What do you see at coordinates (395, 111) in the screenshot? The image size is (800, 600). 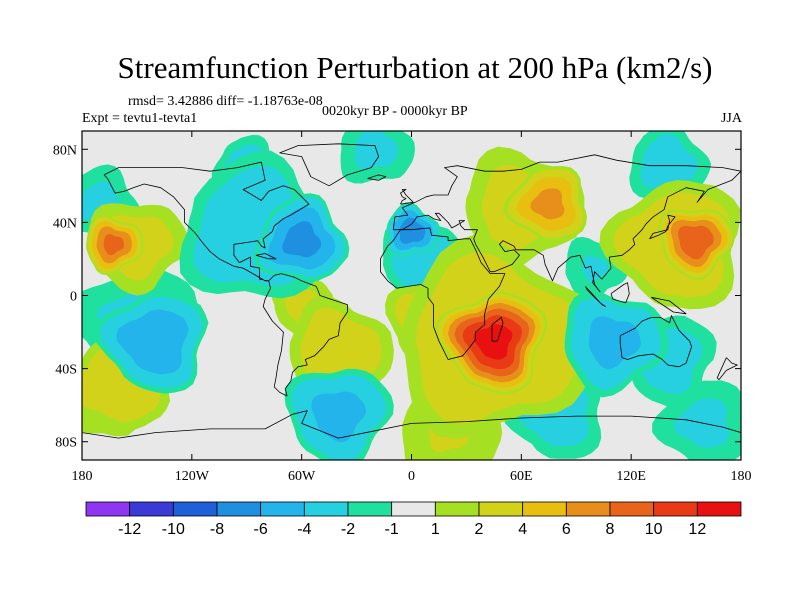 I see `period-label: 0020kyr BP - 0000kyr BP` at bounding box center [395, 111].